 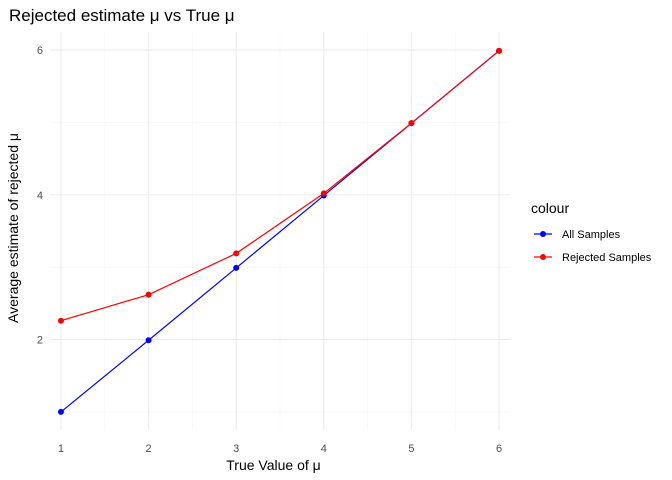 I want to click on legend-title: colour, so click(x=550, y=208).